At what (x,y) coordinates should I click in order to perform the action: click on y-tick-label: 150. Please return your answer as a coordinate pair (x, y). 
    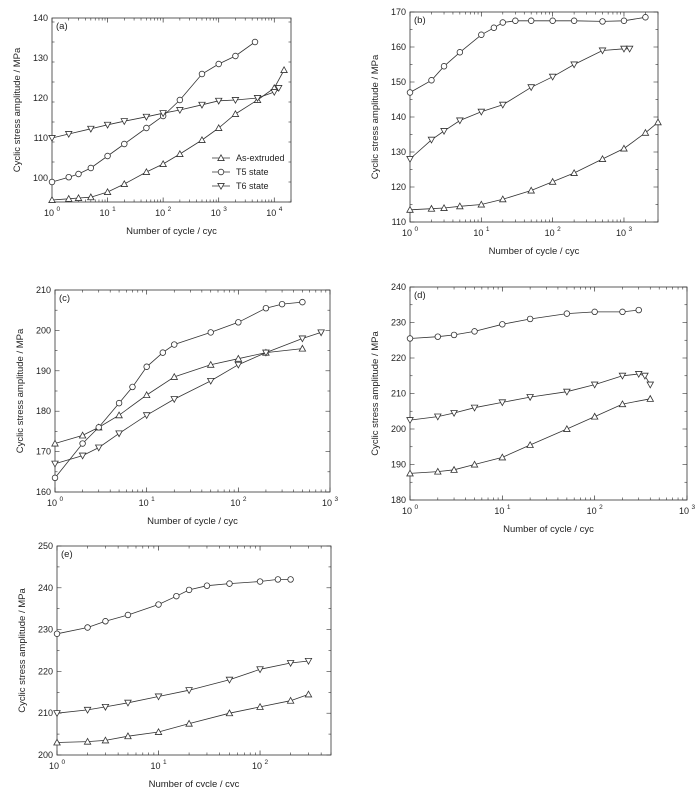
    Looking at the image, I should click on (398, 82).